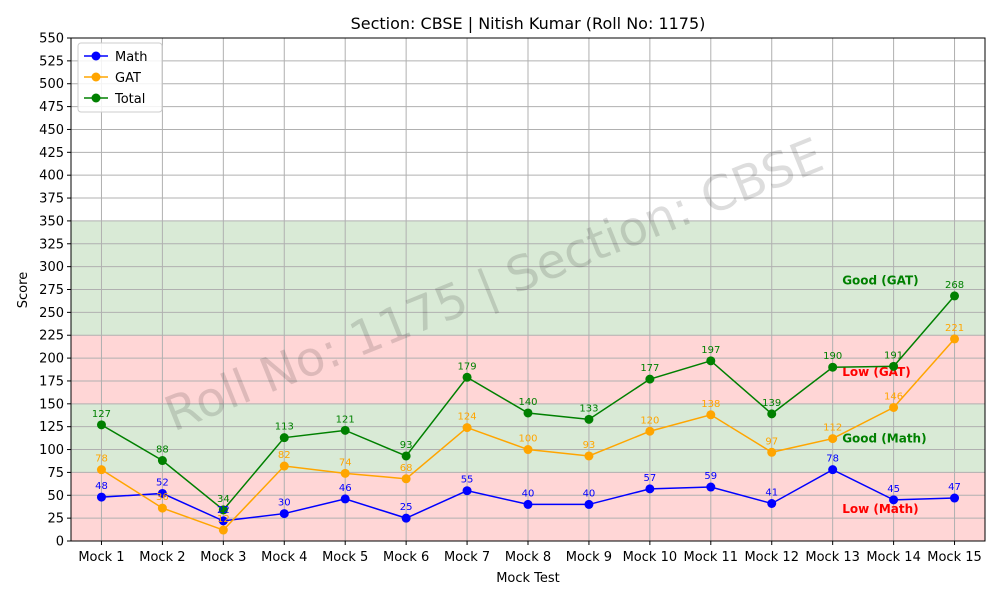 The width and height of the screenshot is (1000, 600). Describe the element at coordinates (55, 496) in the screenshot. I see `y-tick-label: 50` at that location.